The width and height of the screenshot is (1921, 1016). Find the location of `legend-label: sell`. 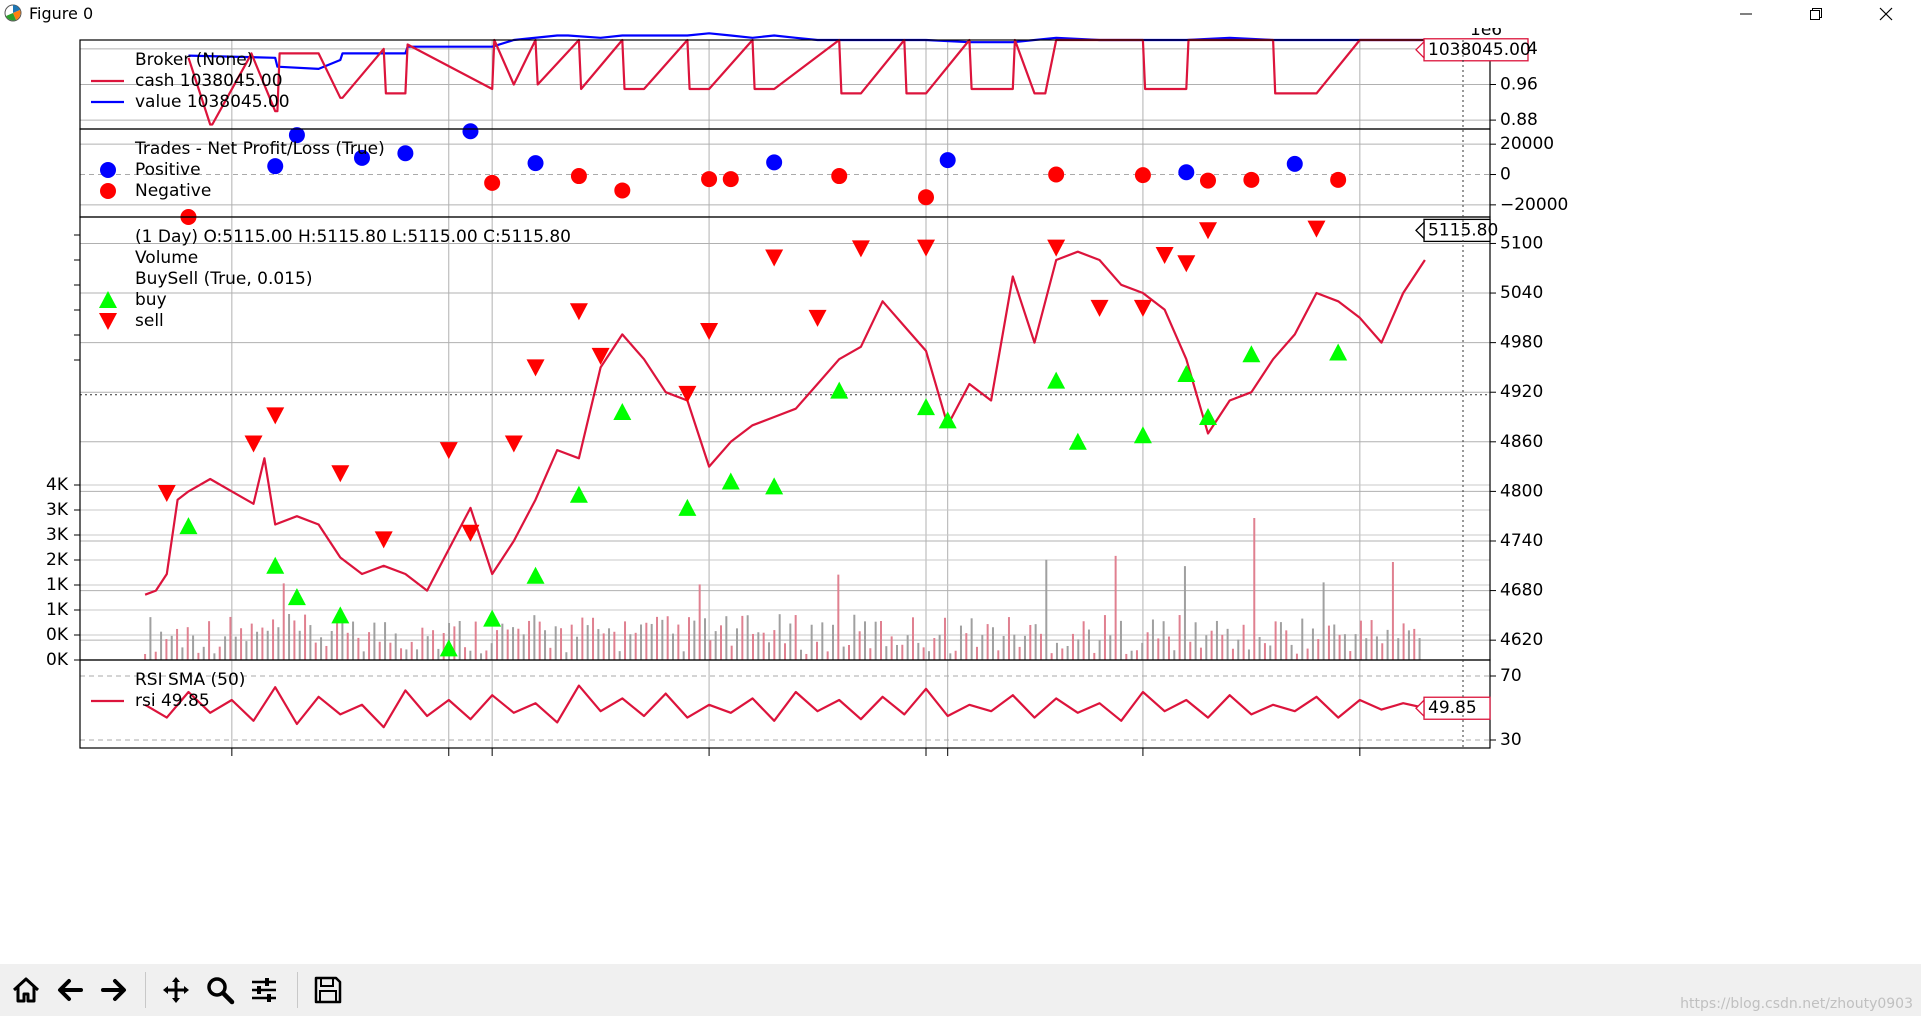

legend-label: sell is located at coordinates (149, 321).